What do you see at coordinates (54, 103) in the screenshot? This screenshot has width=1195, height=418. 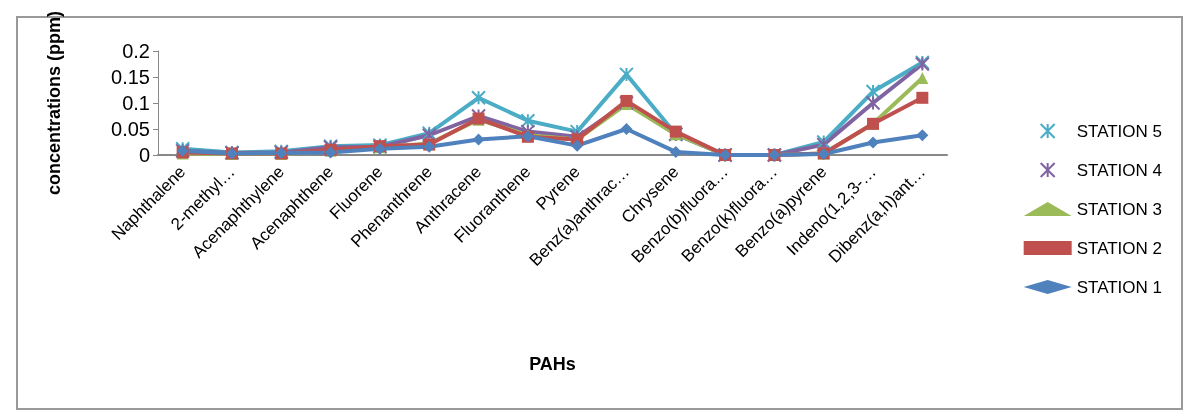 I see `y-axis-title: concentrations (ppm)` at bounding box center [54, 103].